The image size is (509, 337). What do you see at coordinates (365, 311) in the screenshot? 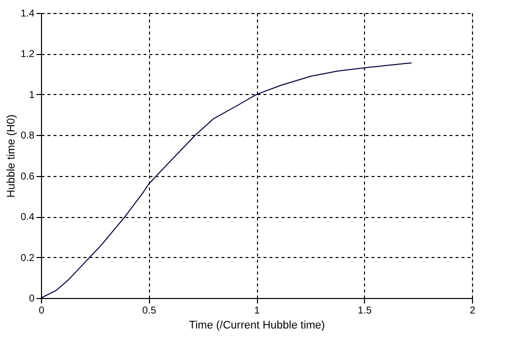
I see `x-tick-label: 1.5` at bounding box center [365, 311].